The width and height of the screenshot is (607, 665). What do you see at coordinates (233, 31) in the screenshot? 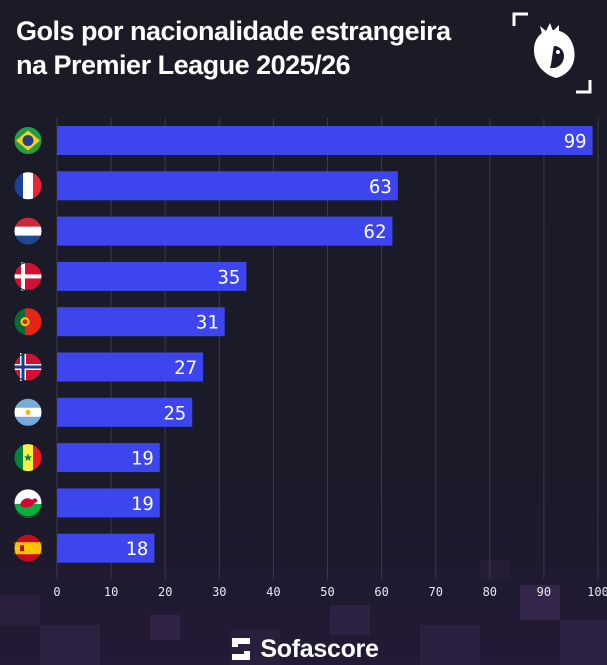
I see `title-line-1: Gols por nacionalidade estrangeira` at bounding box center [233, 31].